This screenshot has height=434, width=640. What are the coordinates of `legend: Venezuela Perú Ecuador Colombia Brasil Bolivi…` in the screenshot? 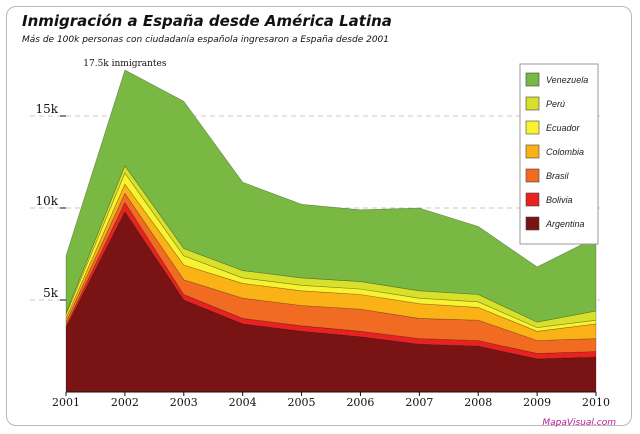 It's located at (559, 154).